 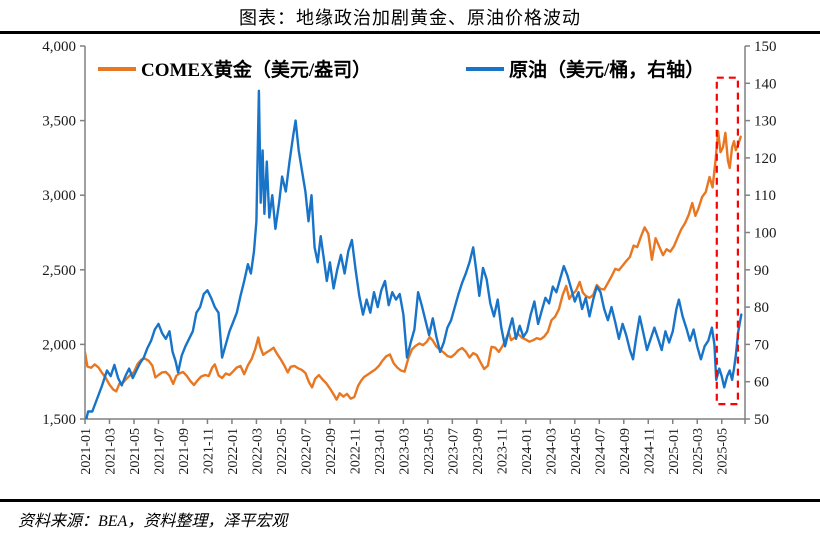 I want to click on y-right-tick-label: 120, so click(x=765, y=159).